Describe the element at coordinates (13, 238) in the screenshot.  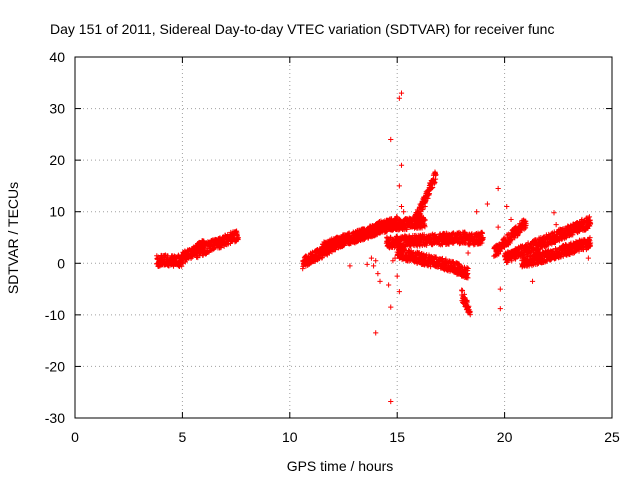
I see `y-axis-title: SDTVAR / TECUs` at that location.